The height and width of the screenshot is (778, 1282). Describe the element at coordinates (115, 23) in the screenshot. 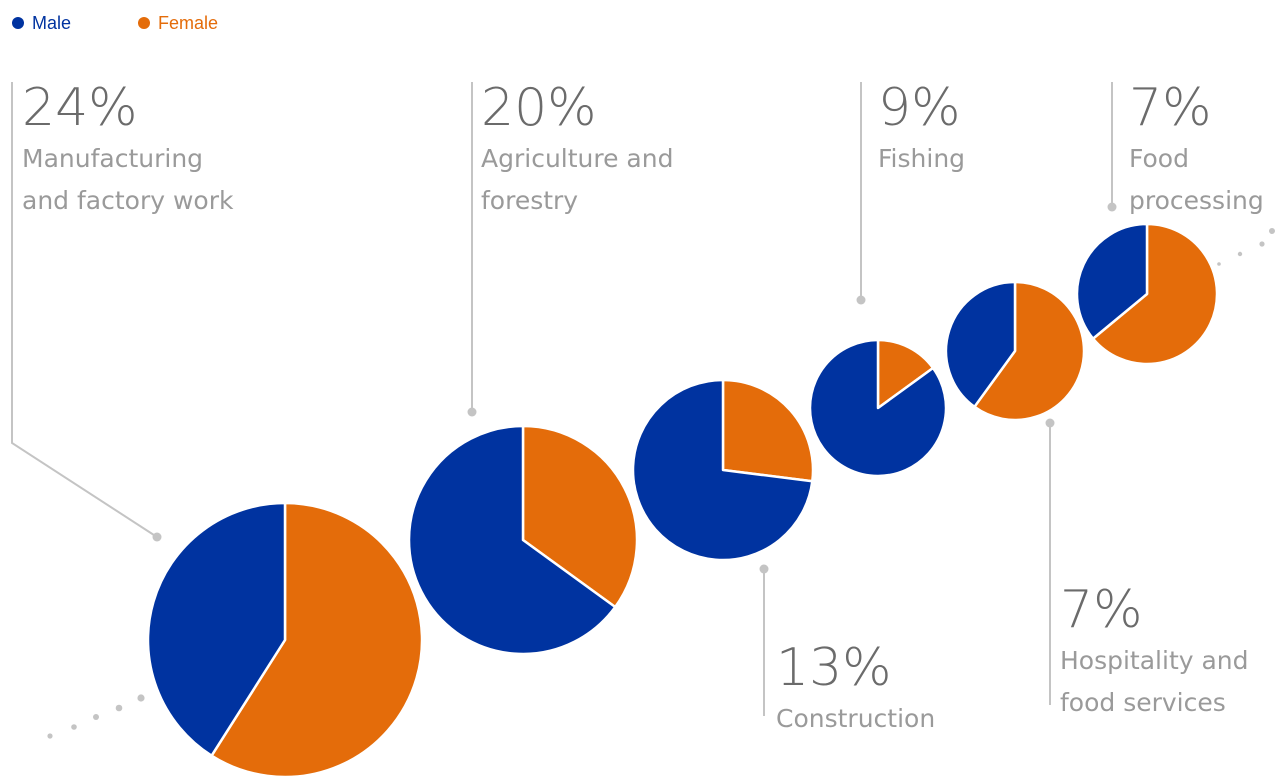

I see `legend: Male Female` at that location.